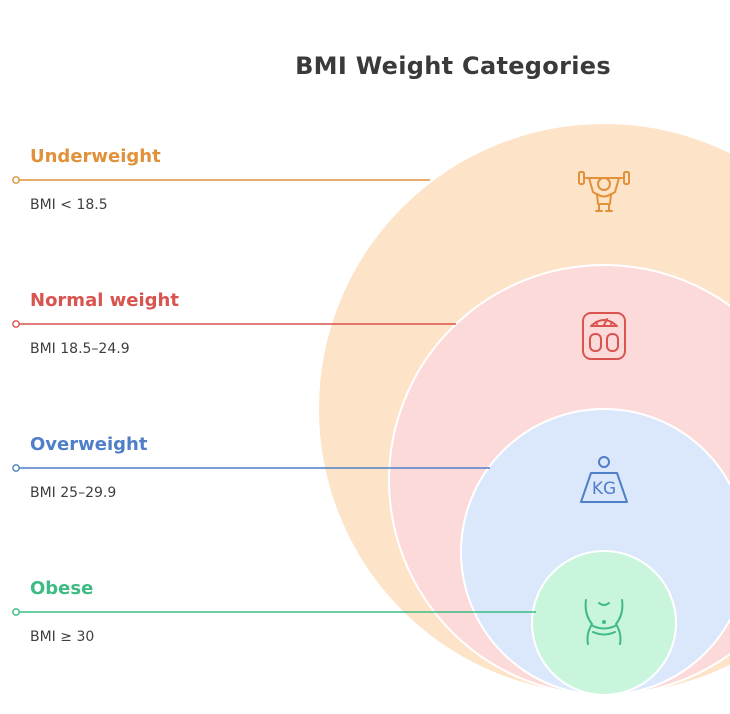  Describe the element at coordinates (234, 324) in the screenshot. I see `leader-normal-weight` at that location.